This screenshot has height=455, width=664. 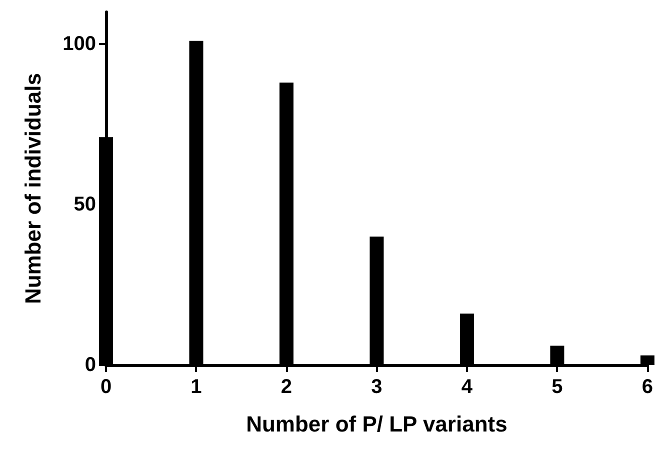 I want to click on x-axis-title: Number of P/ LP variants, so click(x=377, y=424).